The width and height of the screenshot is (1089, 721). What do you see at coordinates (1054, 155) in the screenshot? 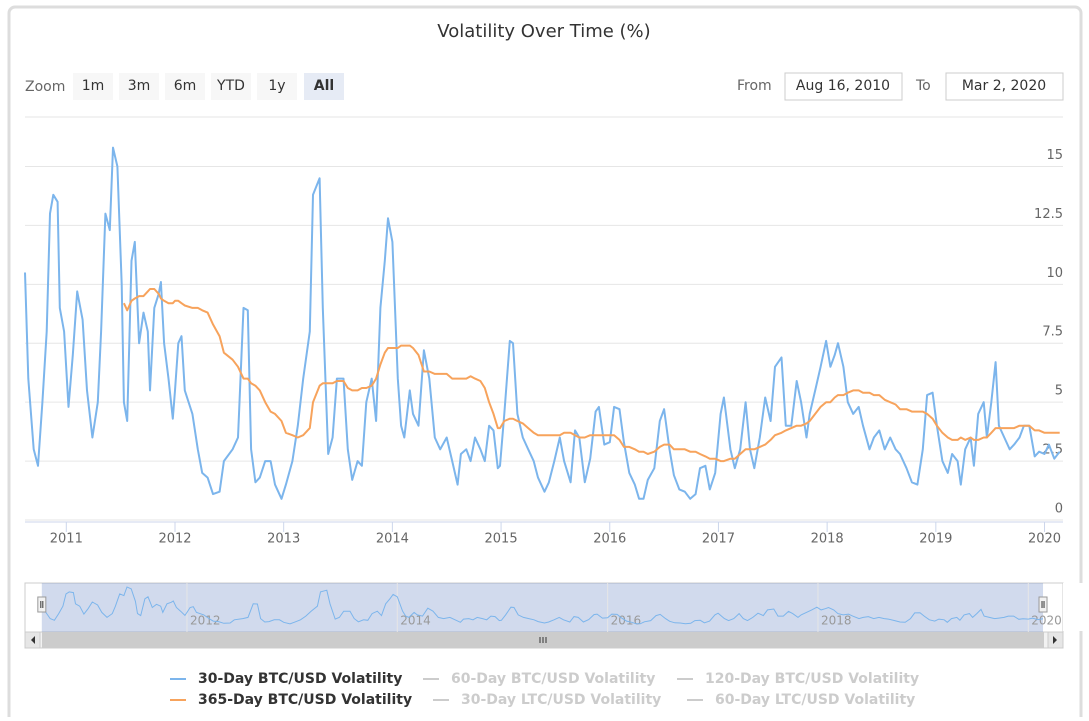
I see `y-tick-label: 15` at bounding box center [1054, 155].